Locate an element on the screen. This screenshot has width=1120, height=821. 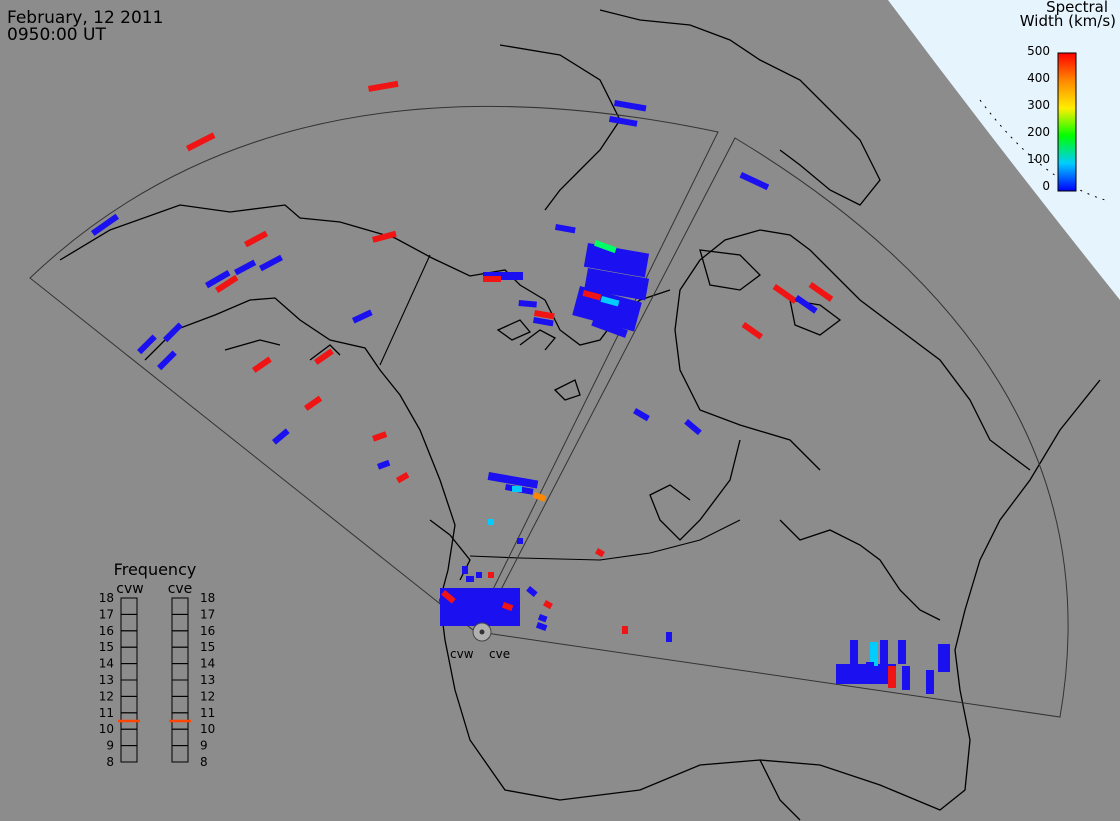
frequency-scale-left: 18 17 16 15 14 13 12 11 10 9 8 is located at coordinates (106, 680).